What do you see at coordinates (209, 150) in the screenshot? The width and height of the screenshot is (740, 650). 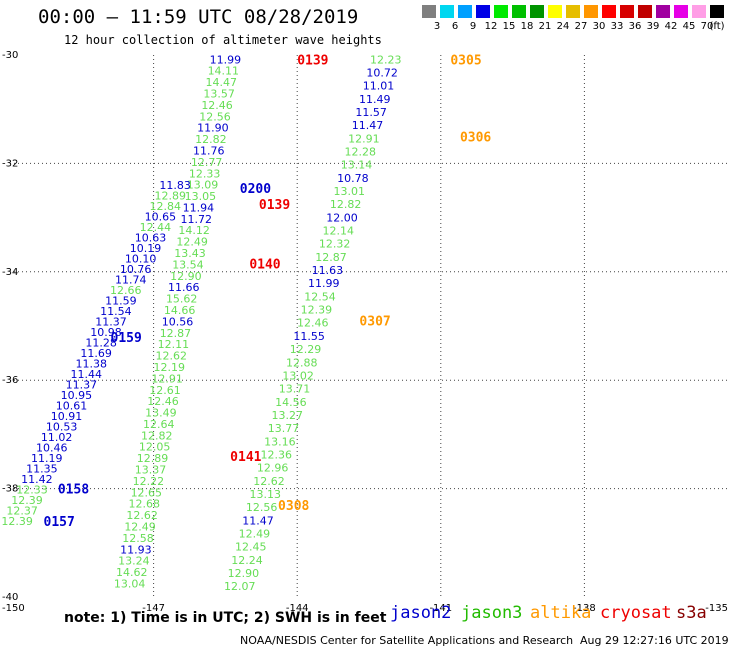 I see `swh-value: 11.76` at bounding box center [209, 150].